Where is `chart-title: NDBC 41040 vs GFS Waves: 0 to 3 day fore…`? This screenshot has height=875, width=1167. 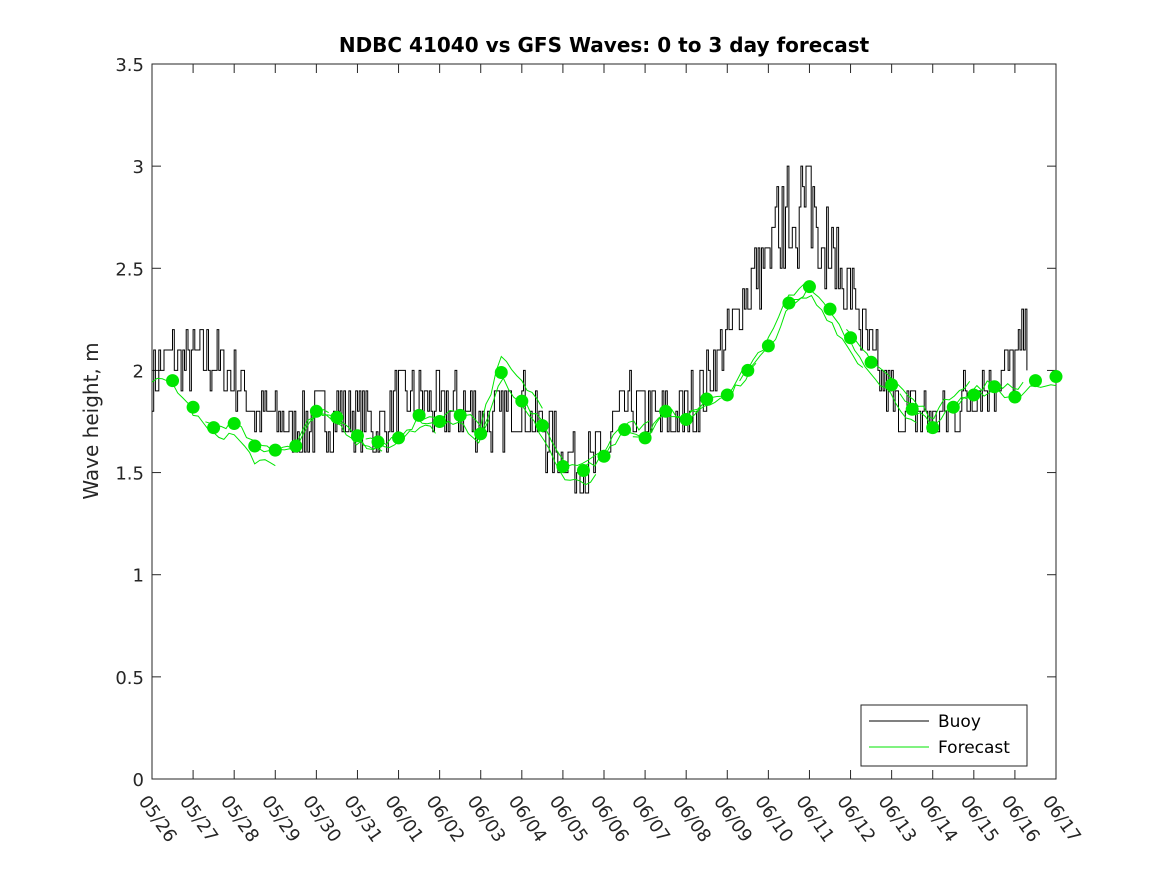
chart-title: NDBC 41040 vs GFS Waves: 0 to 3 day fore… is located at coordinates (604, 45).